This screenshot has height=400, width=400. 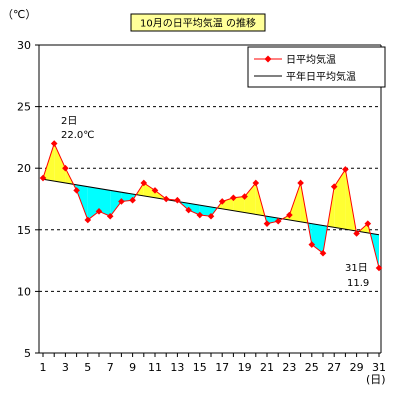 I want to click on x-tick-label-1: 1, so click(x=43, y=367).